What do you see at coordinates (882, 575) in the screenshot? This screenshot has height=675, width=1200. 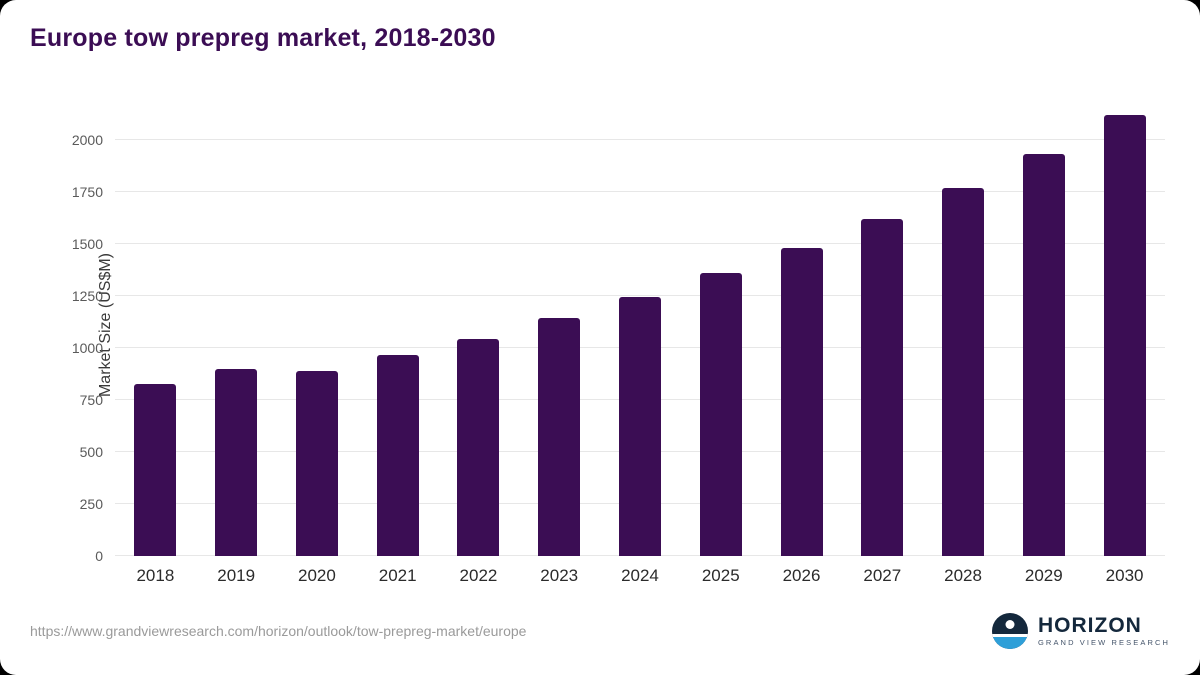 I see `x-axis-tick-label: 2027` at bounding box center [882, 575].